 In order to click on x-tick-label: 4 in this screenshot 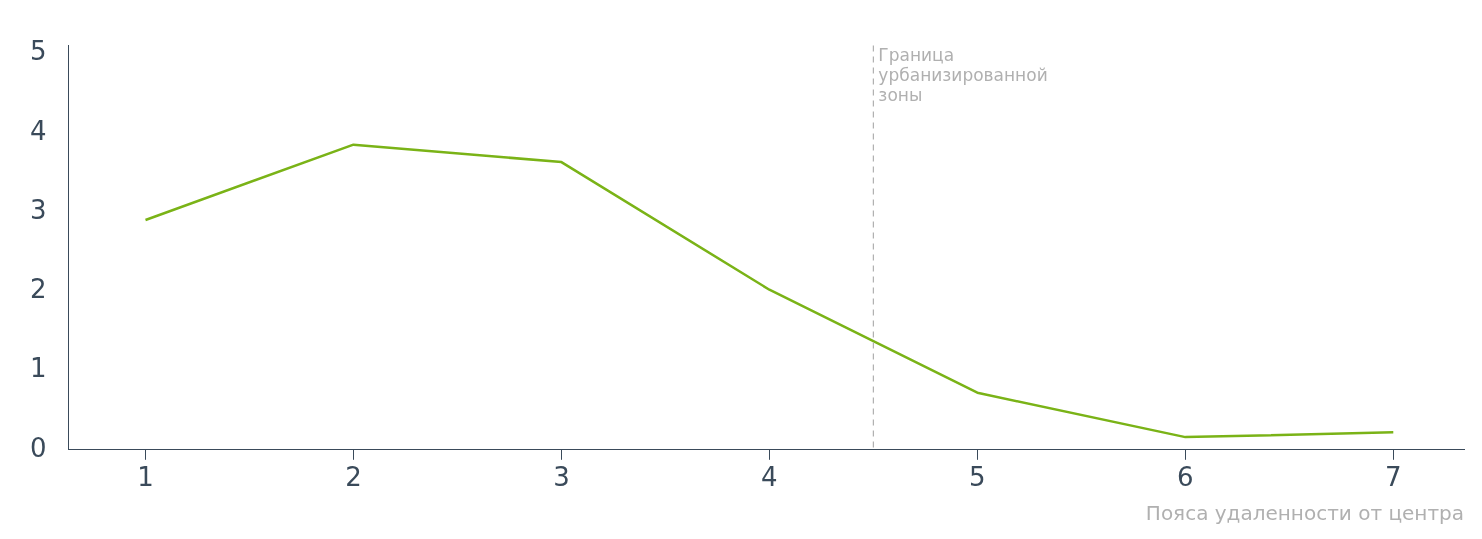, I will do `click(769, 477)`.